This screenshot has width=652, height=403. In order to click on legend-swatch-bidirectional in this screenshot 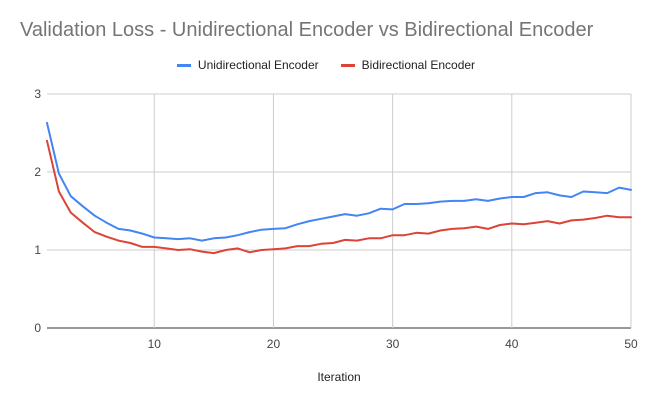, I will do `click(347, 65)`.